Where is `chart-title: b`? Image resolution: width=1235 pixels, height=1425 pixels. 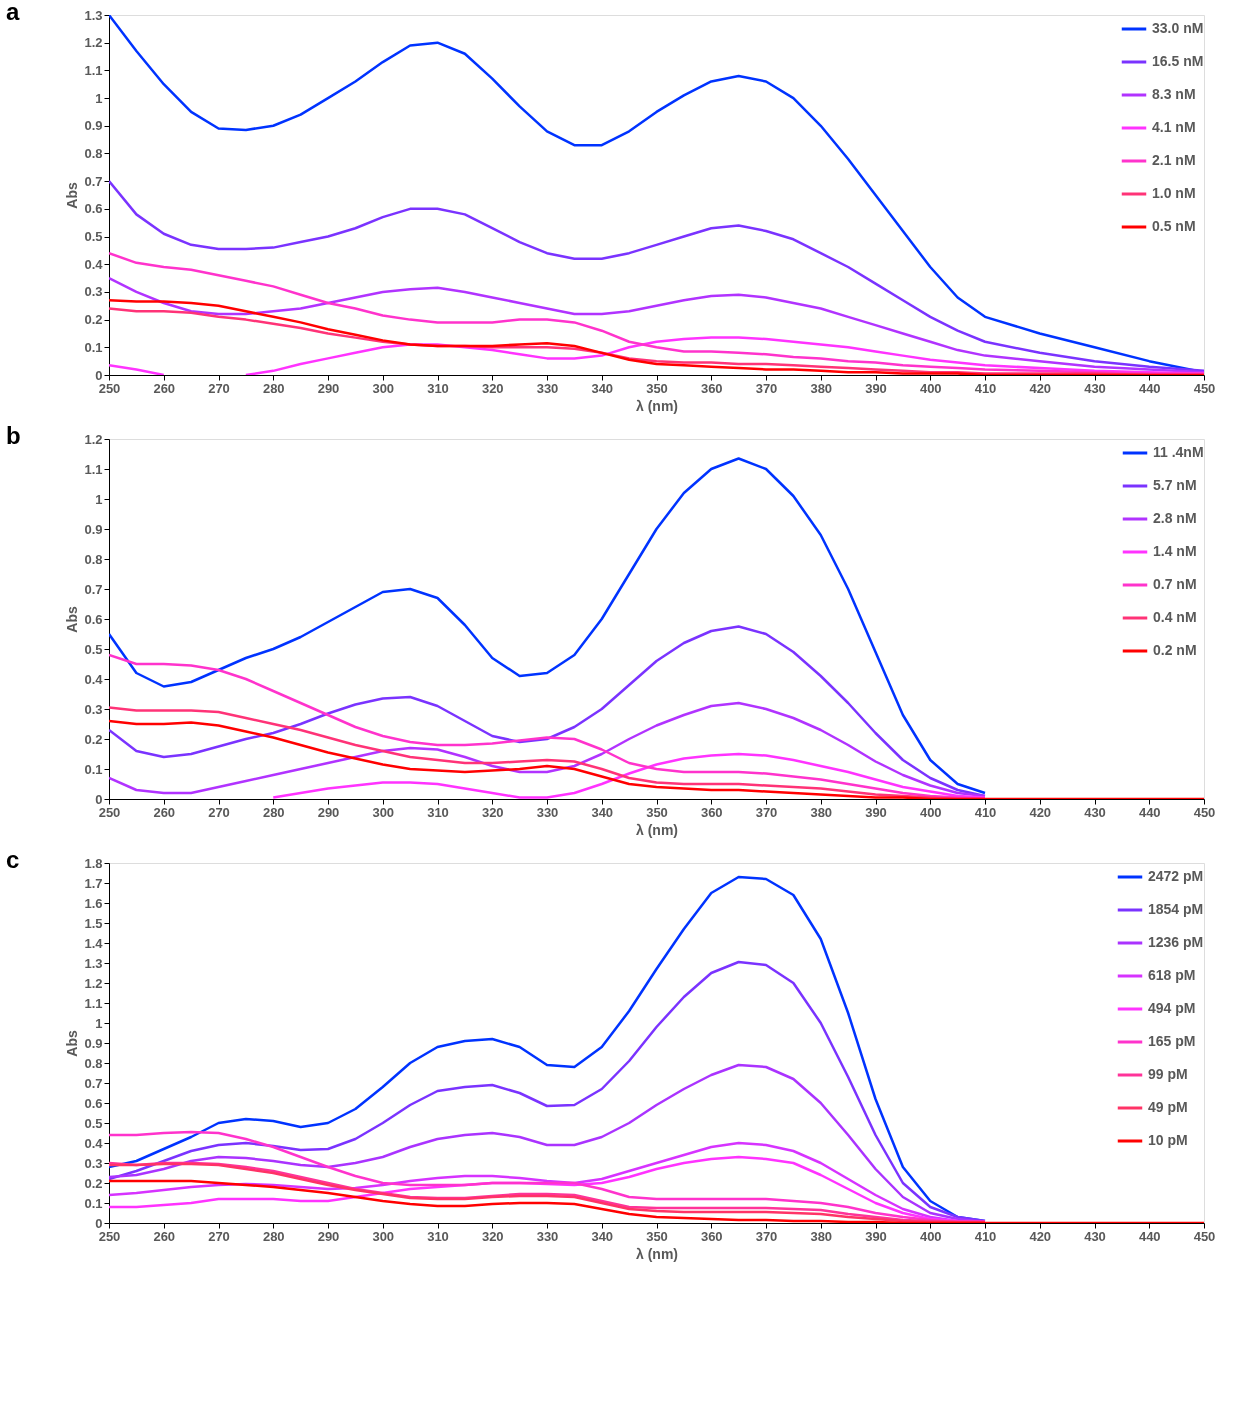 chart-title: b is located at coordinates (13, 435).